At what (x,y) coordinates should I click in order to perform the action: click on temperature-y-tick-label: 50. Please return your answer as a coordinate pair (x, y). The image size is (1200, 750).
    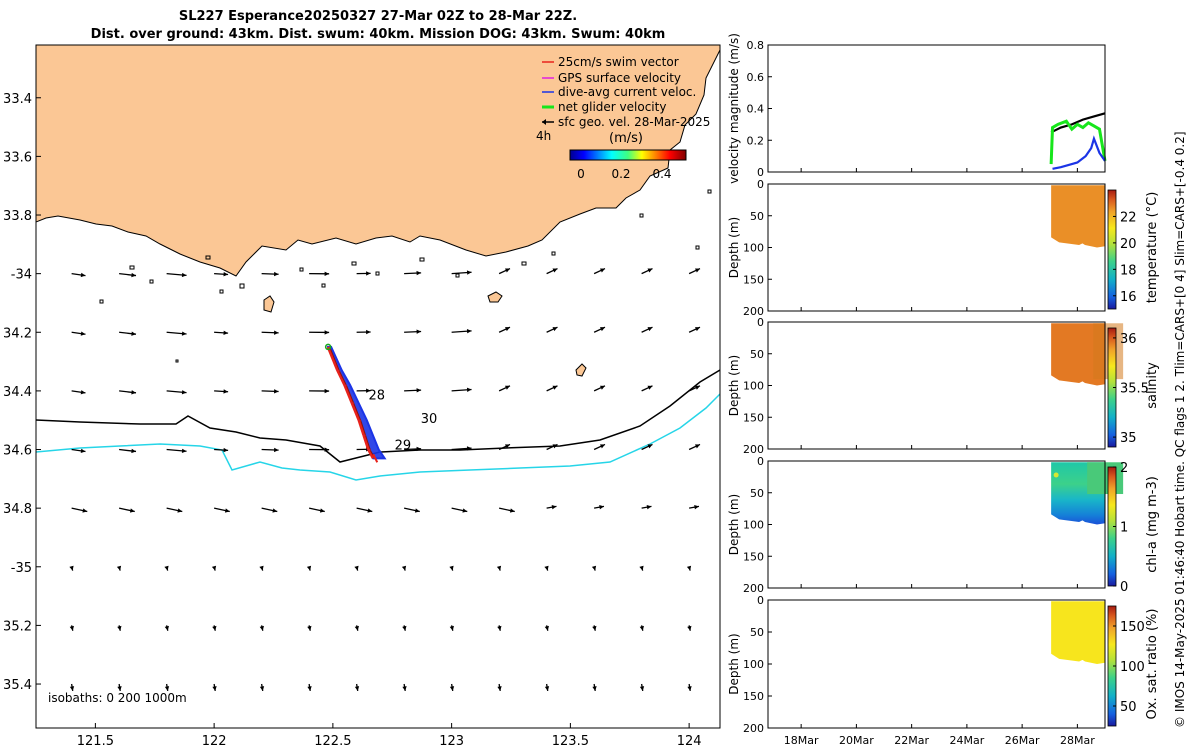
    Looking at the image, I should click on (757, 216).